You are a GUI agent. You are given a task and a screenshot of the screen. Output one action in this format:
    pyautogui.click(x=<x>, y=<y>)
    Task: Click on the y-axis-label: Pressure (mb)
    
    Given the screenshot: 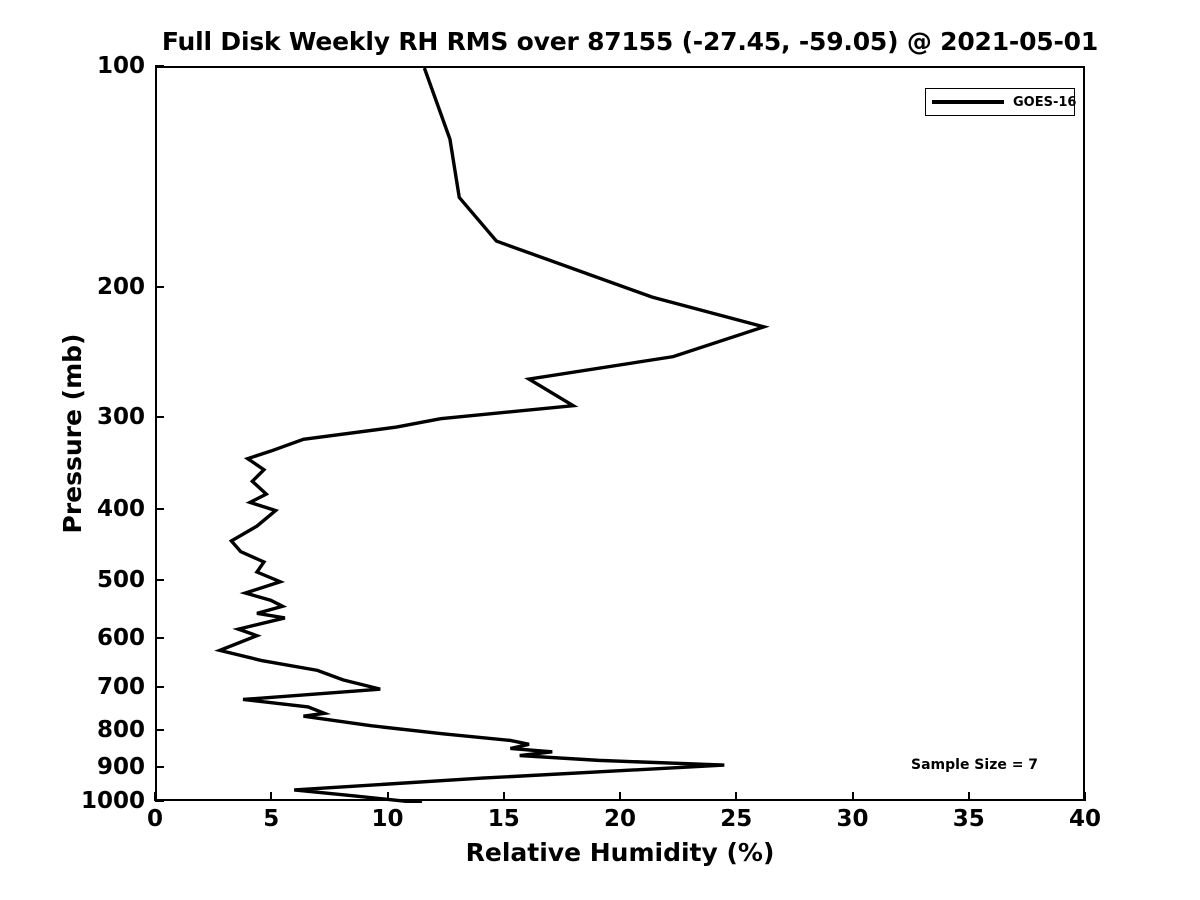 What is the action you would take?
    pyautogui.click(x=72, y=433)
    